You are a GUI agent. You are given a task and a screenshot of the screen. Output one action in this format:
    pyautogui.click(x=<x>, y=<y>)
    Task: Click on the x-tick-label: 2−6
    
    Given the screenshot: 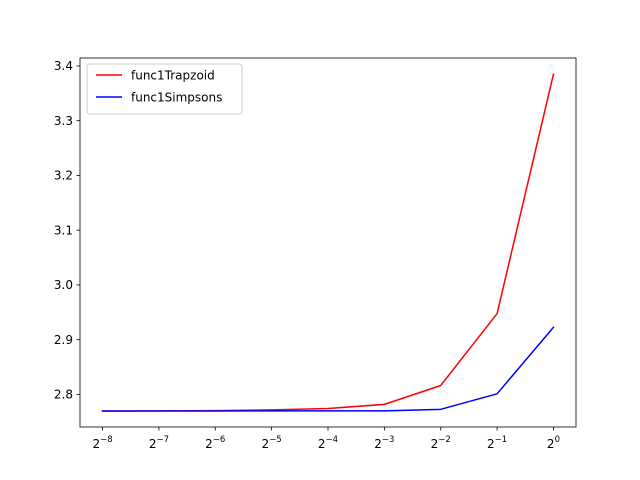 What is the action you would take?
    pyautogui.click(x=215, y=443)
    